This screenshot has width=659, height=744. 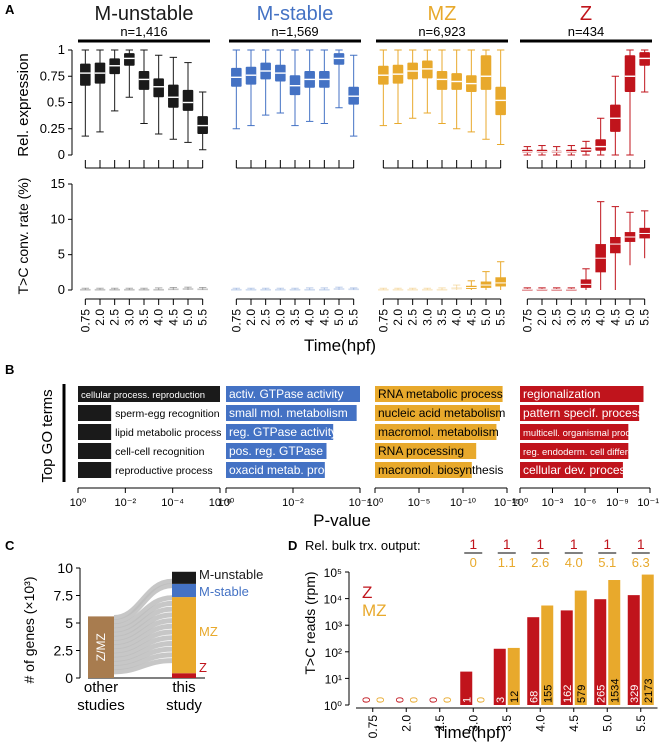 What do you see at coordinates (440, 723) in the screenshot?
I see `d-xtick-label: 2.5` at bounding box center [440, 723].